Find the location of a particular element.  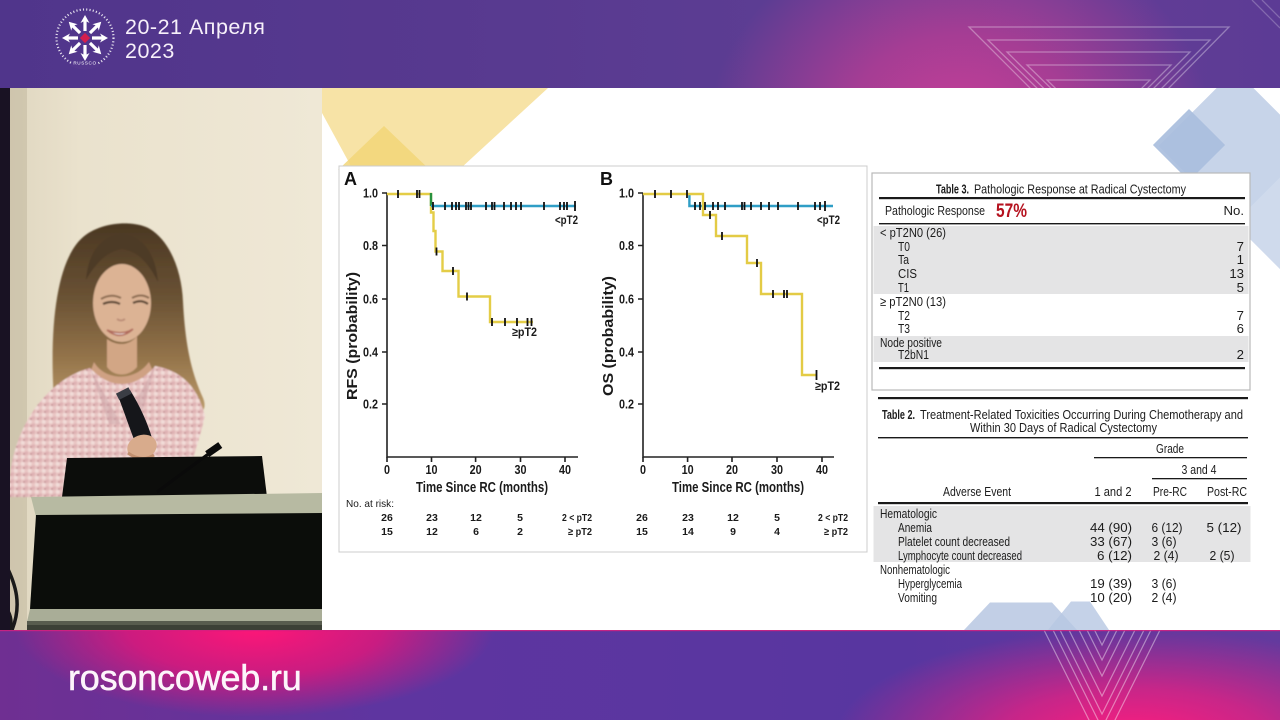

svg-text: T0 is located at coordinates (904, 246).